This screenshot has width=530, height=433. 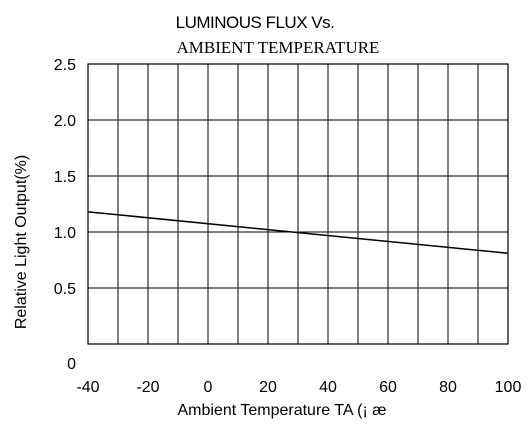 What do you see at coordinates (87, 387) in the screenshot?
I see `x-tick-label-0: -40` at bounding box center [87, 387].